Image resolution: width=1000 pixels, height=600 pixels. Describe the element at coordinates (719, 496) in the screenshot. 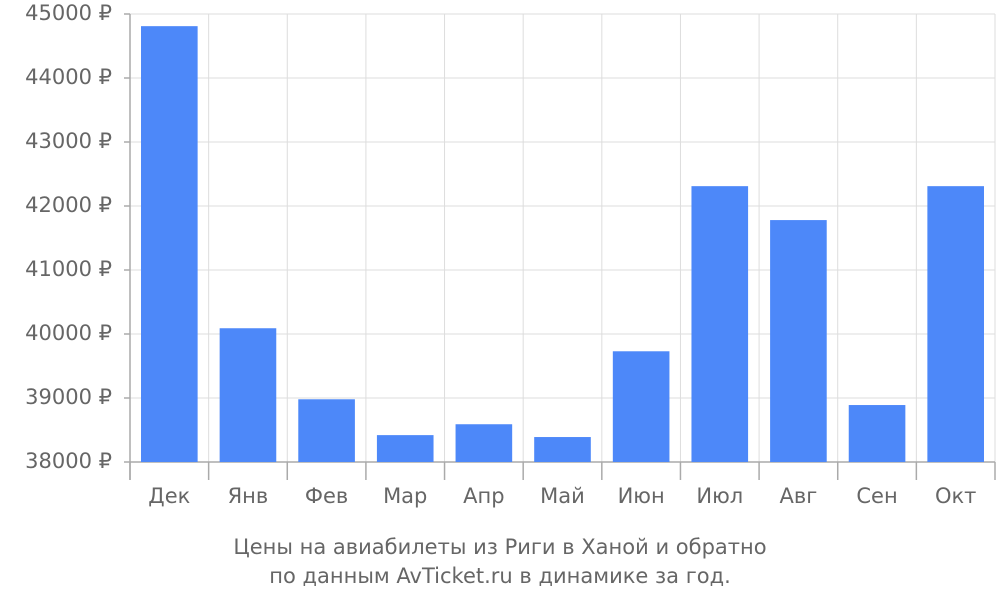

I see `x-tick-label: Июл` at that location.